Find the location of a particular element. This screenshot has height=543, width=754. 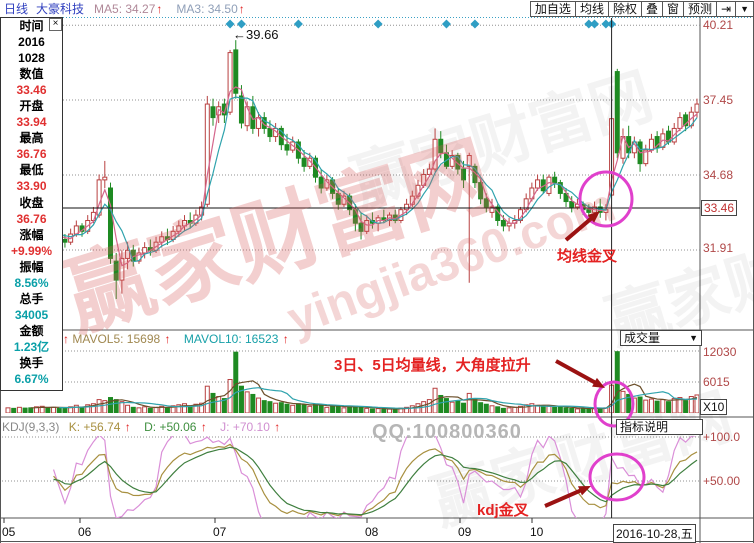

x-axis-tick: 08 is located at coordinates (372, 532).